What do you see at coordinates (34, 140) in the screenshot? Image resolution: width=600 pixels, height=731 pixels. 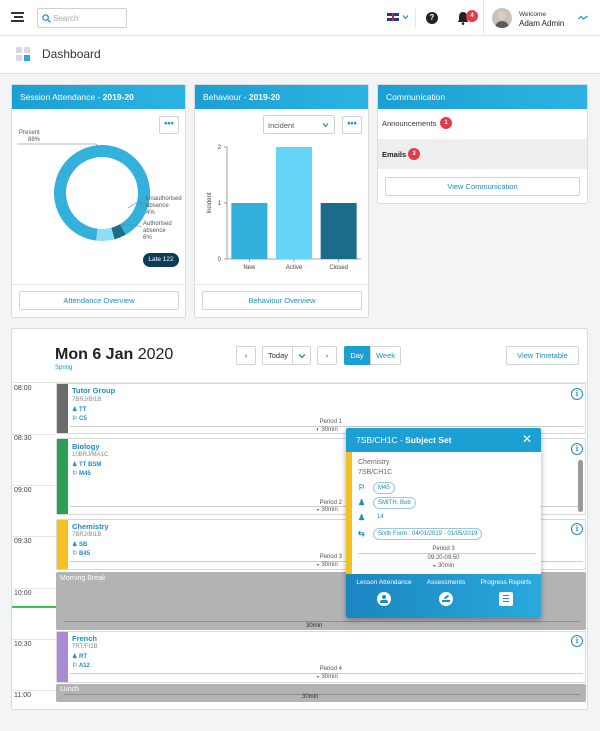 I see `present-pct: 88%` at bounding box center [34, 140].